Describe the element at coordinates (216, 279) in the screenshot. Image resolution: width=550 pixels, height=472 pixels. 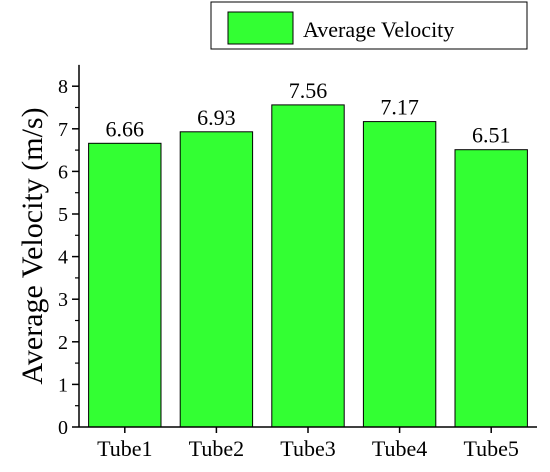
I see `bar-tube2` at that location.